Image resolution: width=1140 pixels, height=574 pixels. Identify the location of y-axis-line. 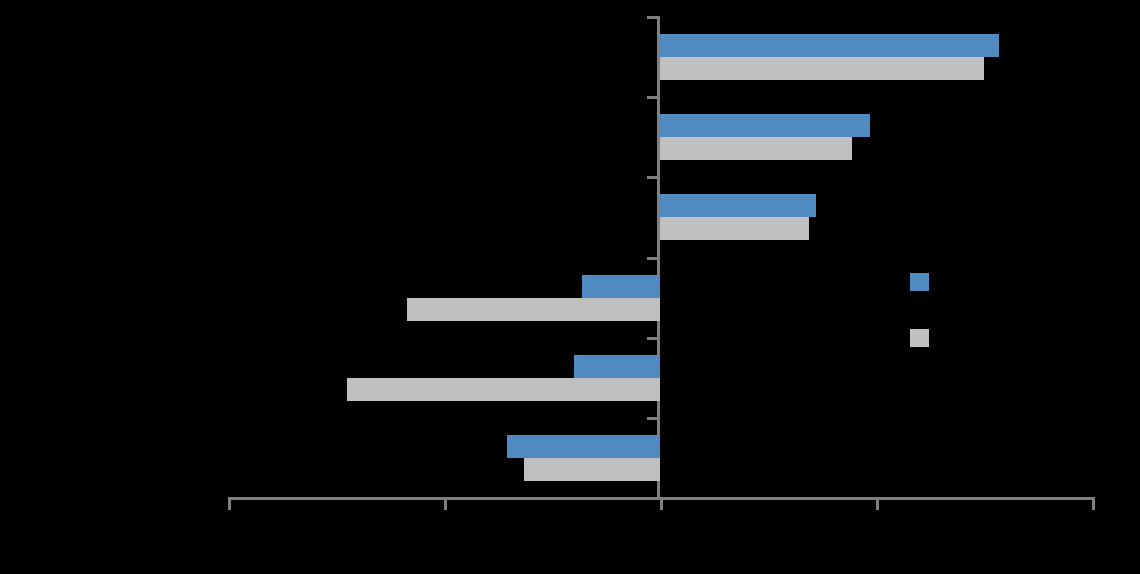
(658, 258).